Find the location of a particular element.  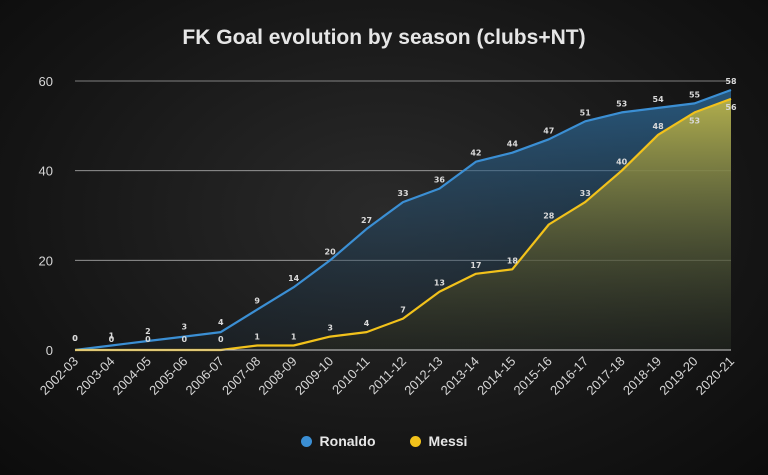

x-tick-label: 2009-10 is located at coordinates (314, 376).